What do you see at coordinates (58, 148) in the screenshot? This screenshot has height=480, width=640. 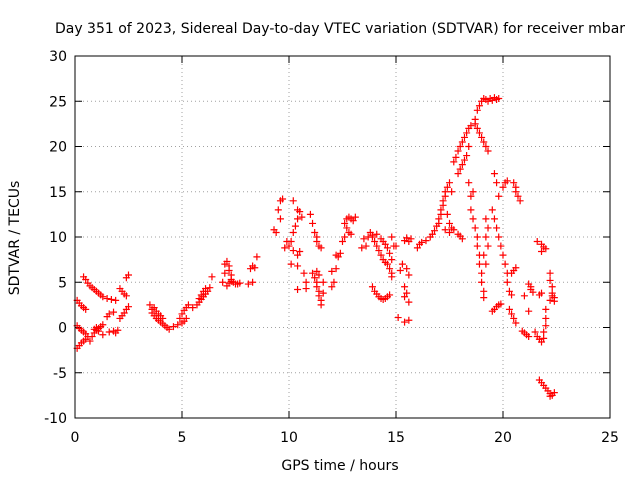 I see `y-tick-label: 20` at bounding box center [58, 148].